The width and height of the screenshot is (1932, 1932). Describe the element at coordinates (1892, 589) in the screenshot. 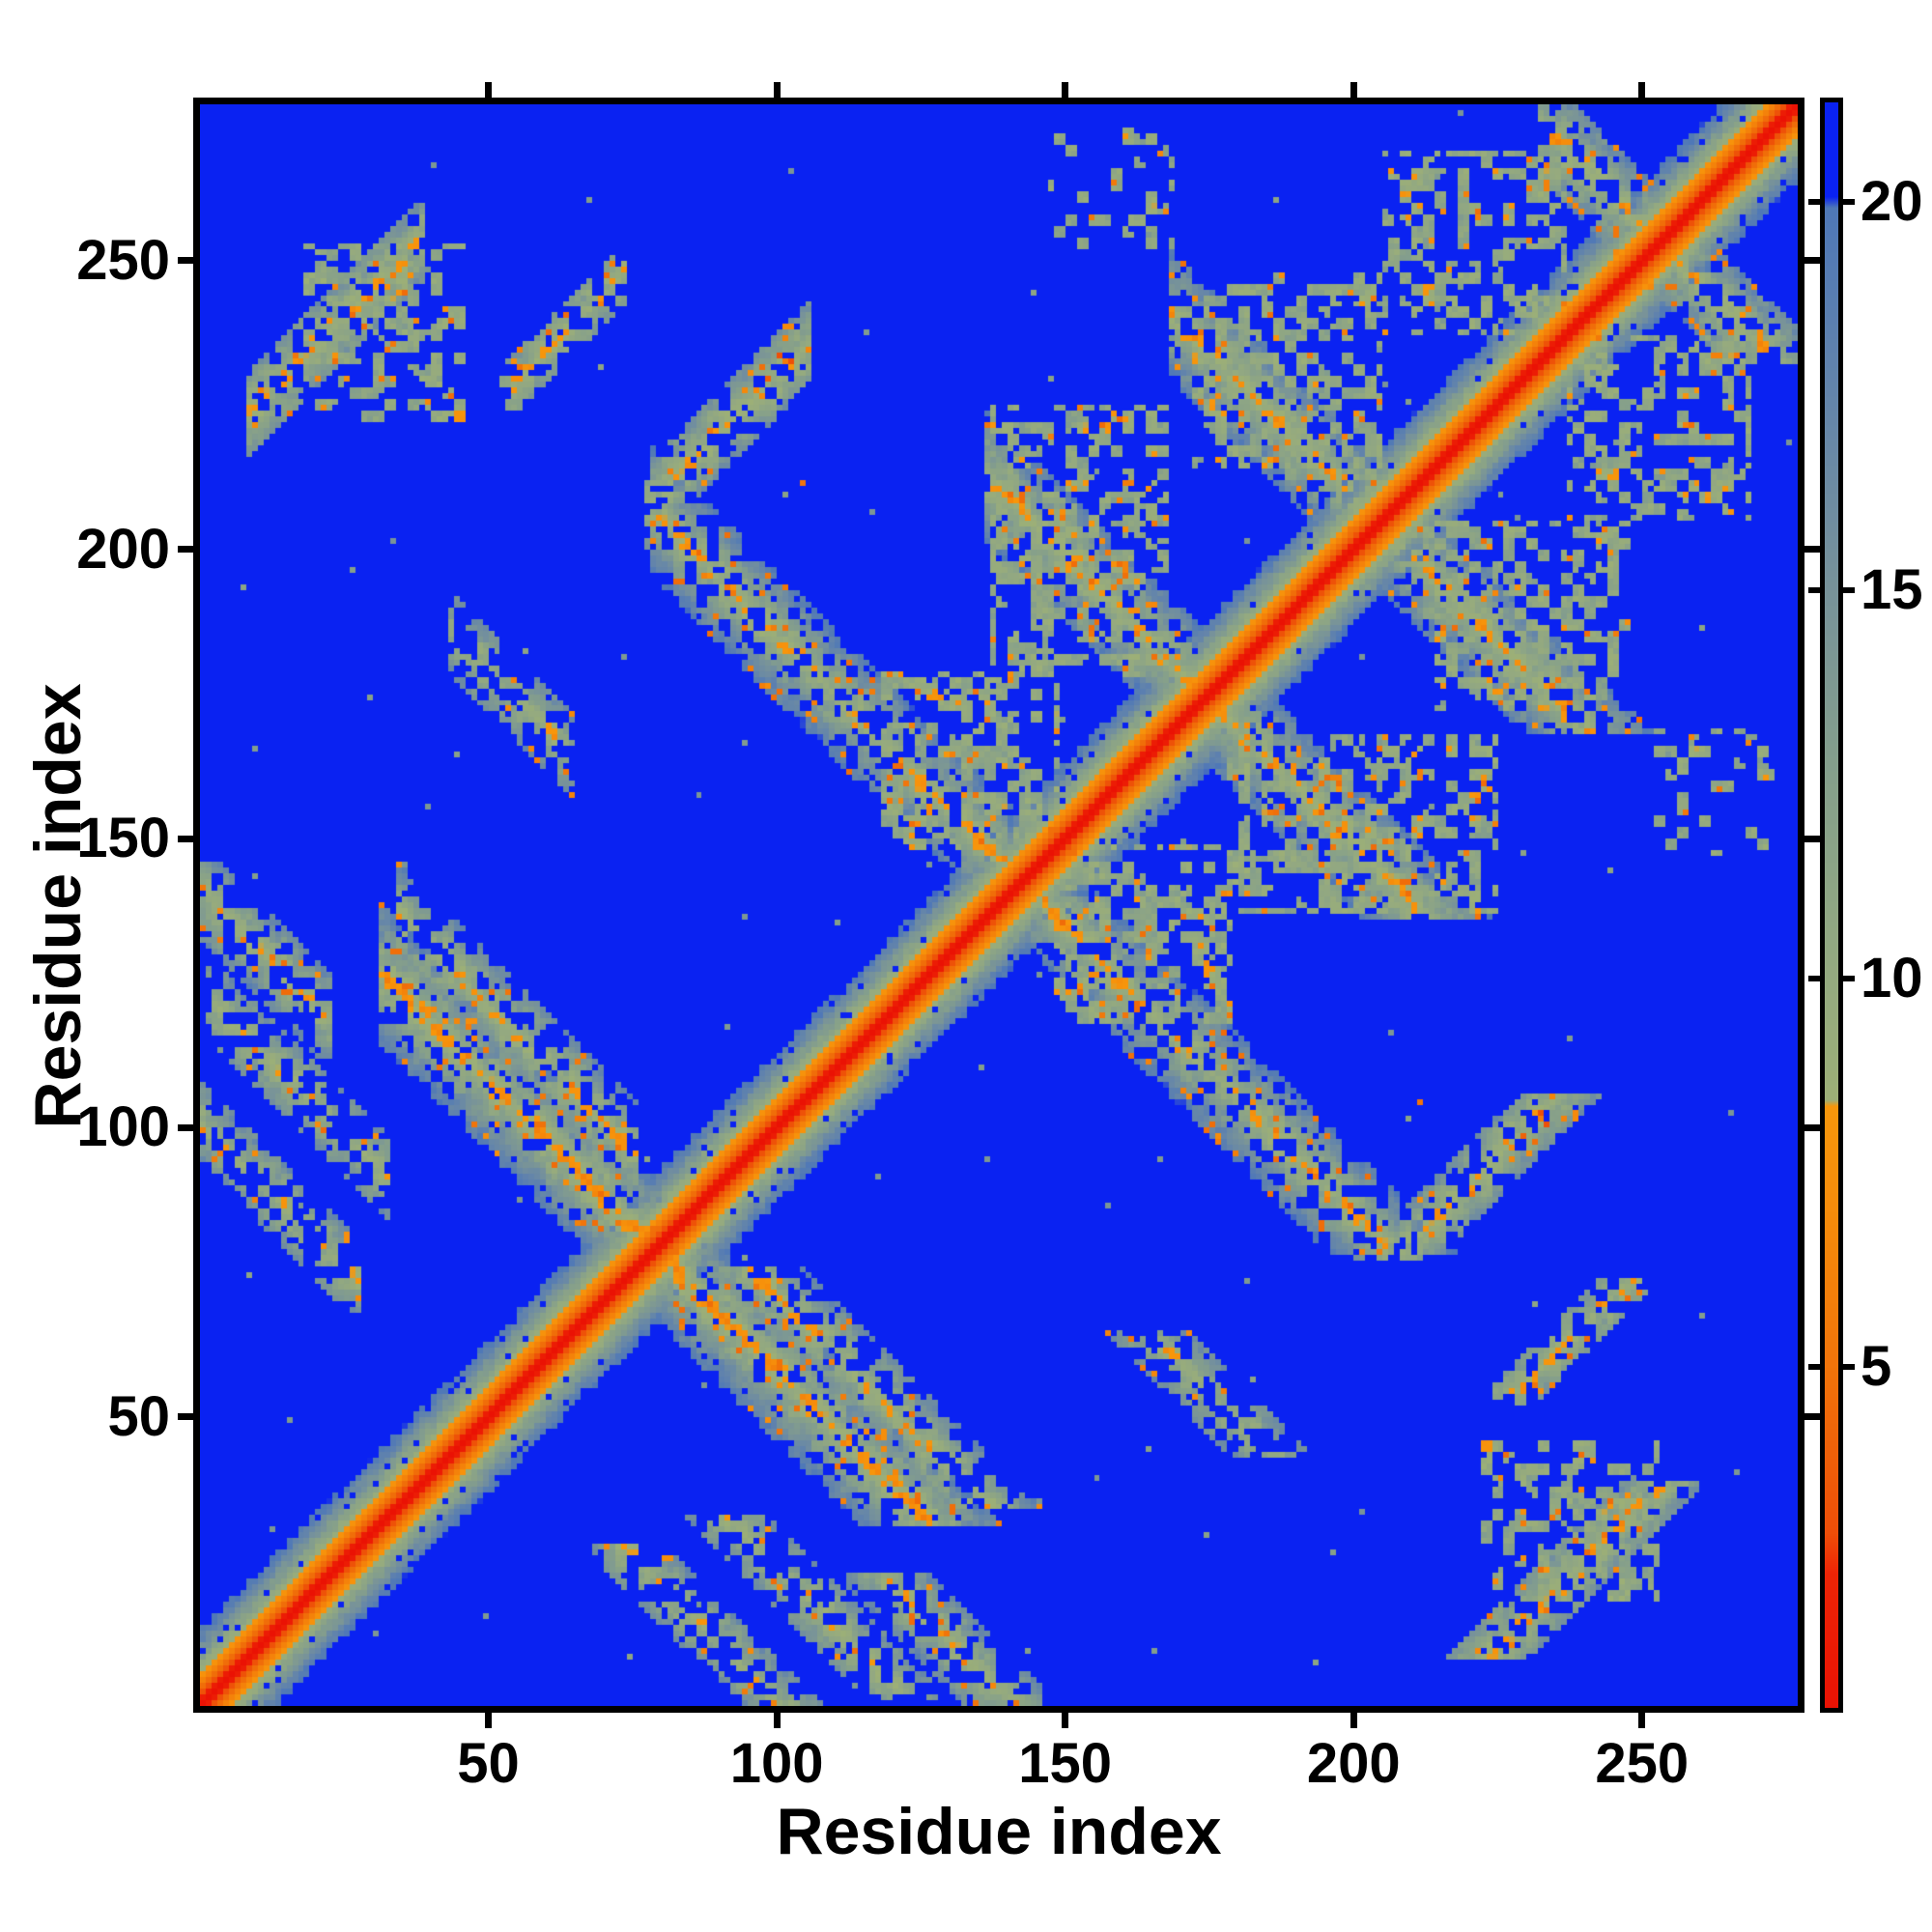

I see `colorbar-tick-label: 15` at that location.